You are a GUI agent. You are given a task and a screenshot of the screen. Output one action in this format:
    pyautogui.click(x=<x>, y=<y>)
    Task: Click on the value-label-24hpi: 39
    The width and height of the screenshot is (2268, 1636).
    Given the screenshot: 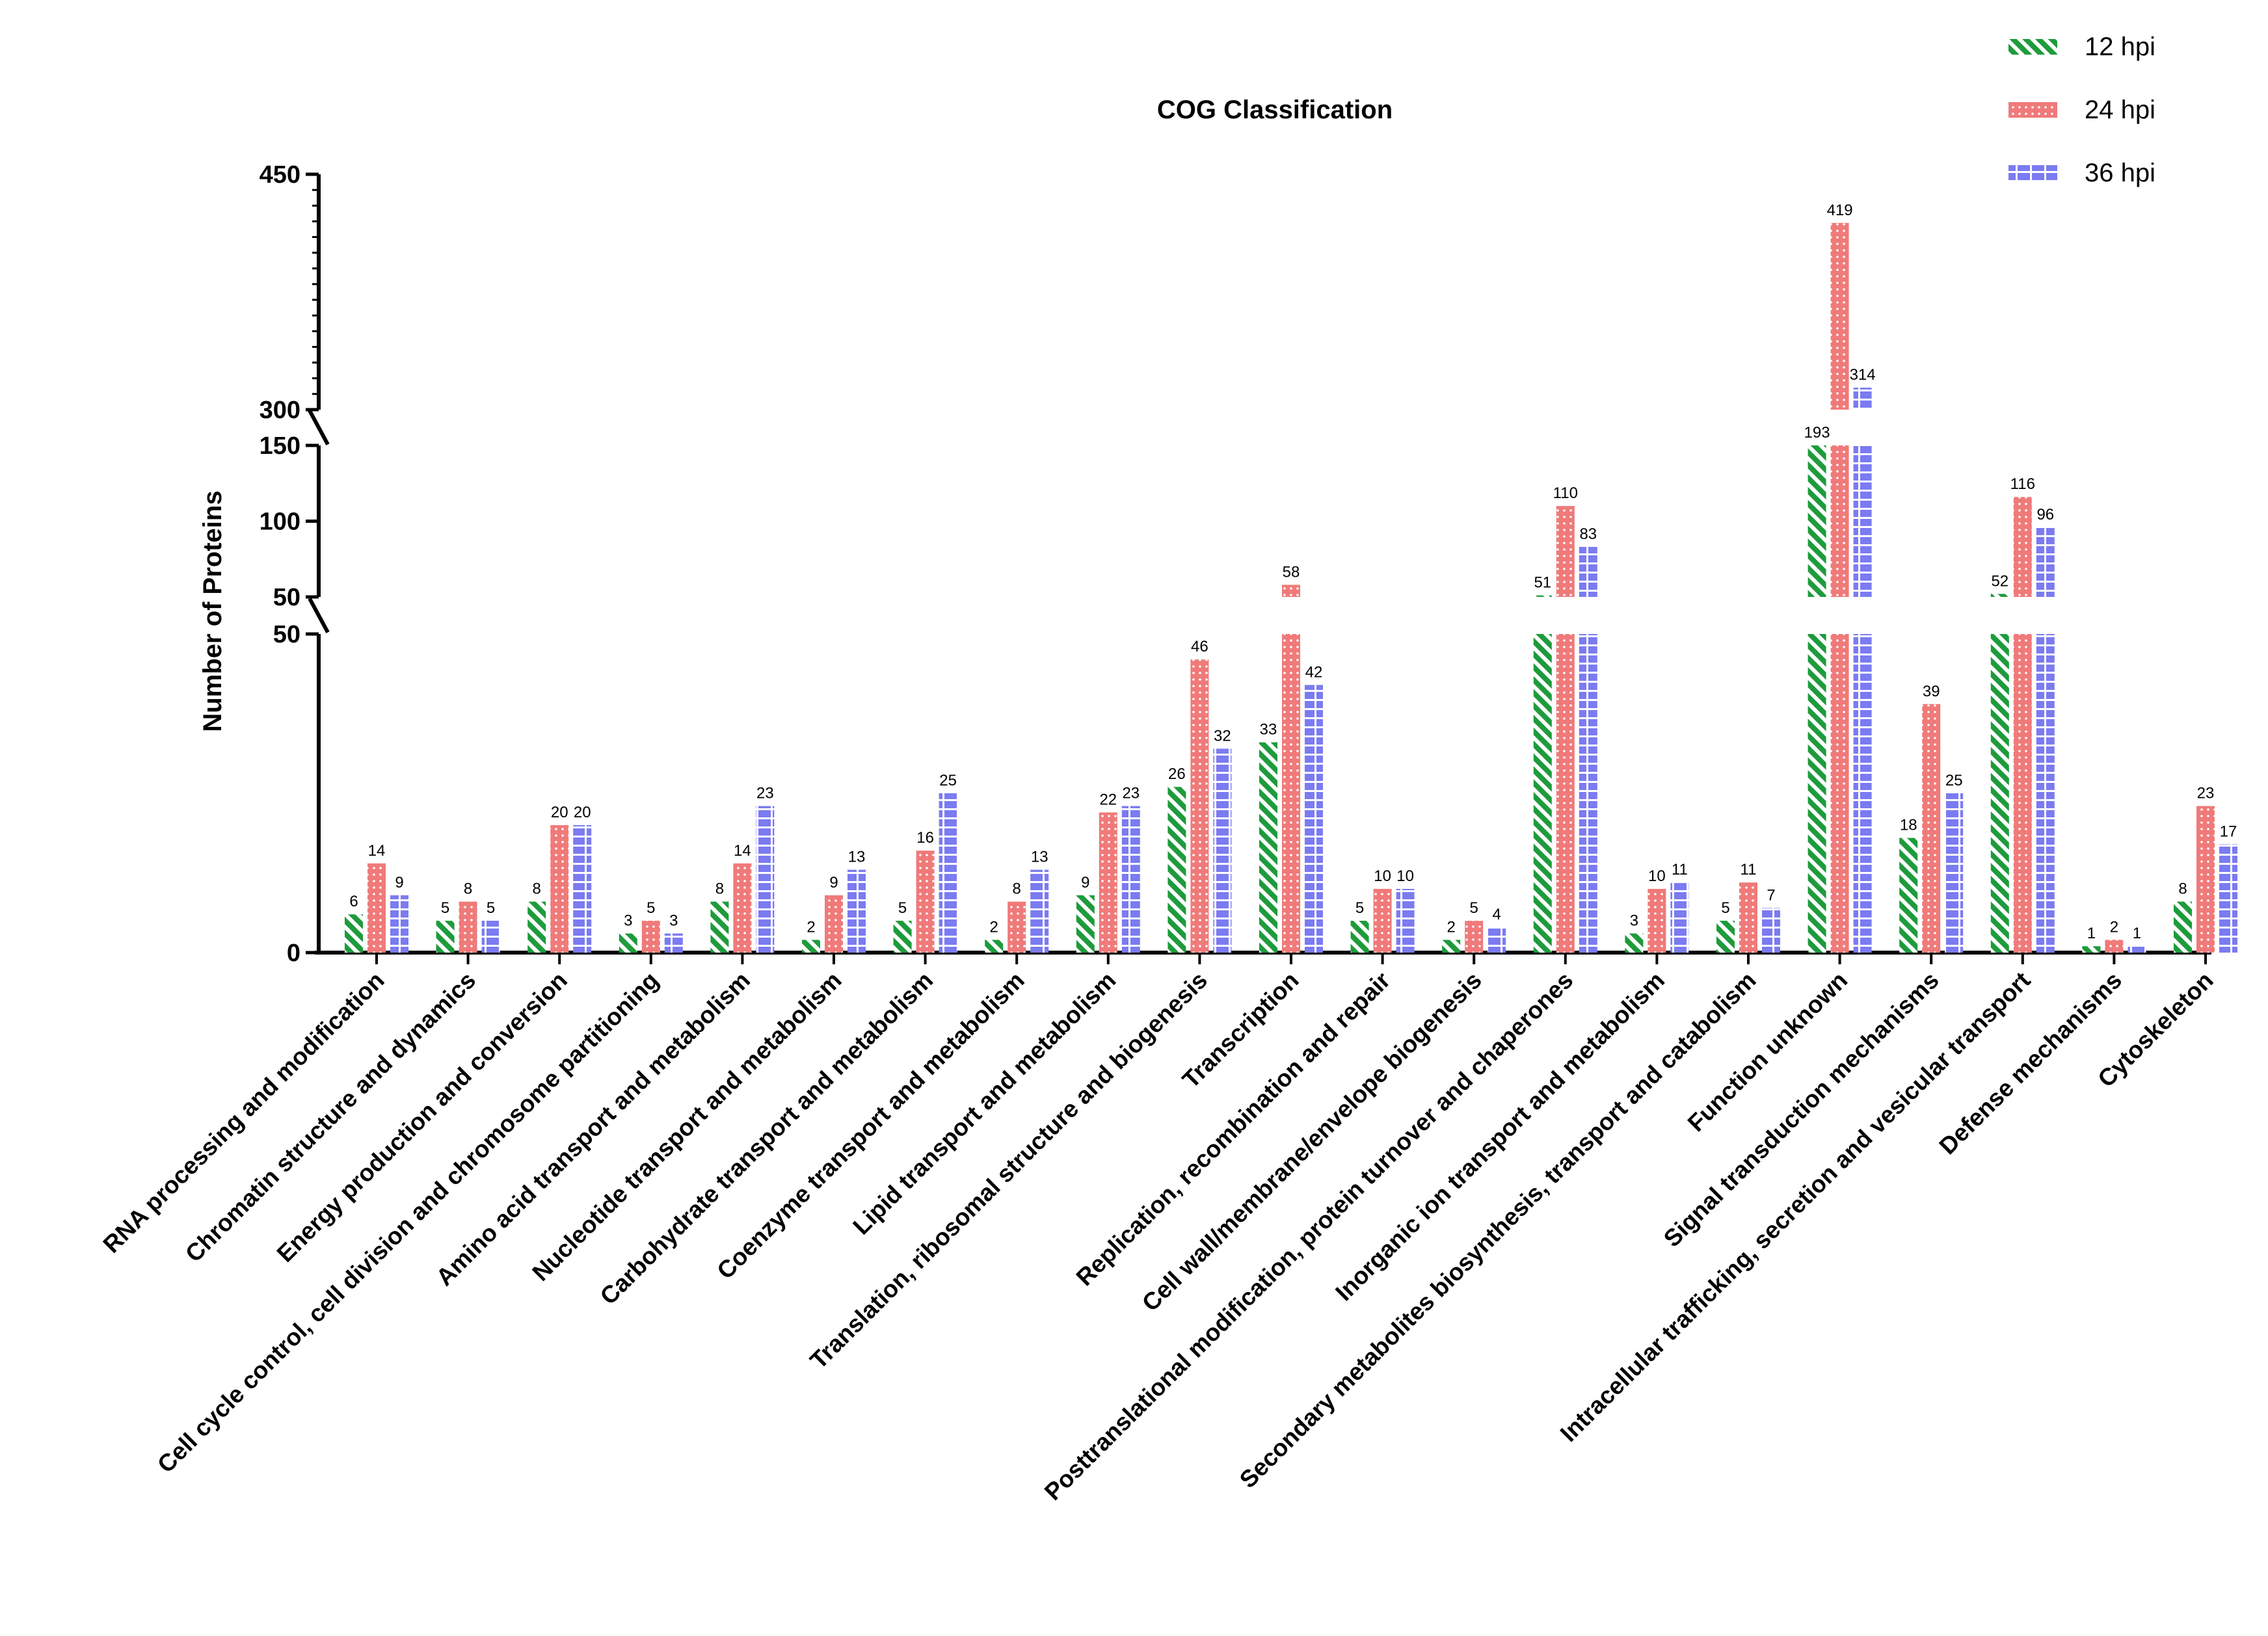 What is the action you would take?
    pyautogui.click(x=1932, y=692)
    